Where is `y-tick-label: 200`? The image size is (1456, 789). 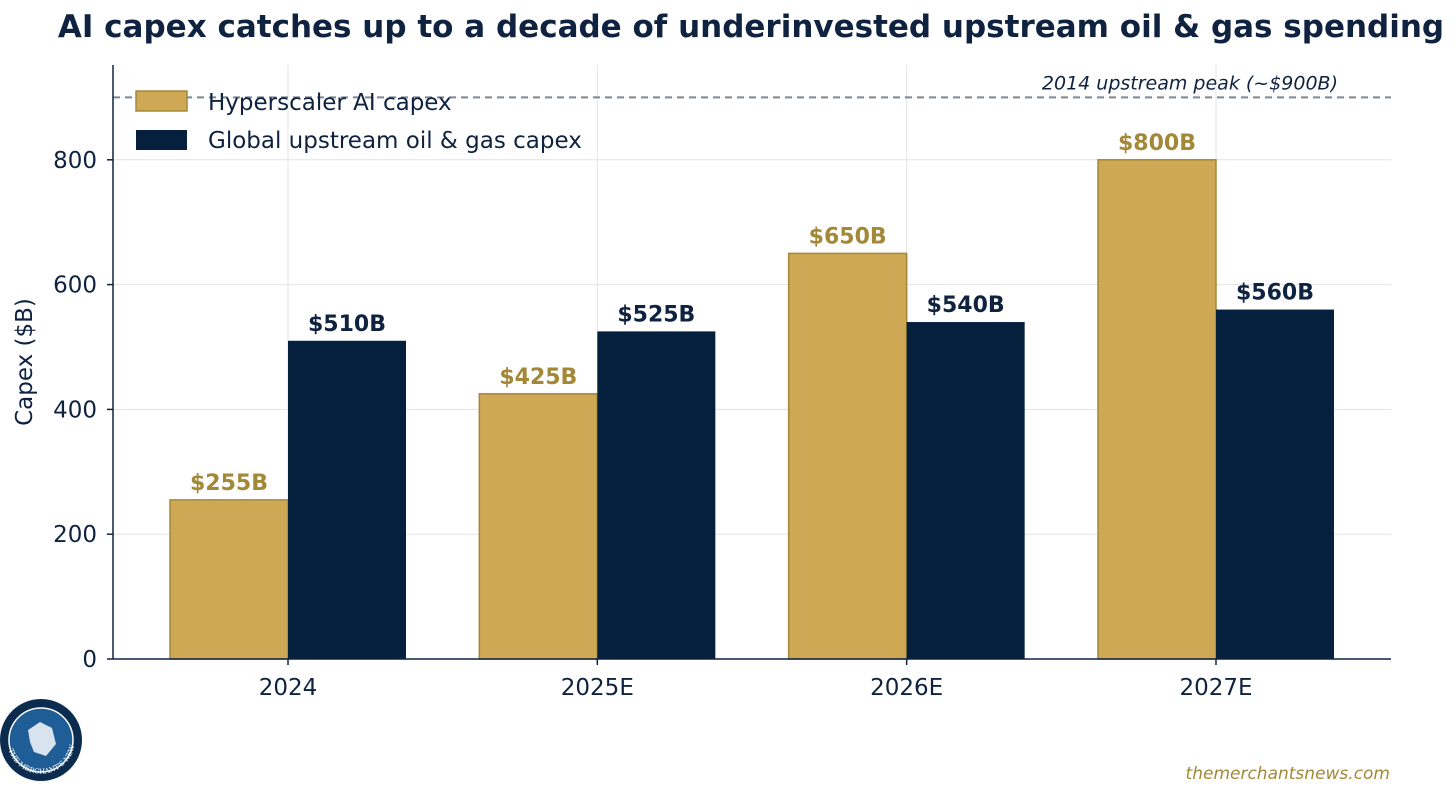 y-tick-label: 200 is located at coordinates (75, 535).